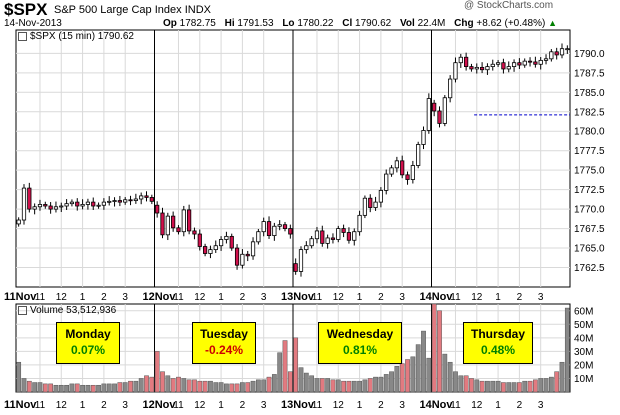  I want to click on day-change: 0.48%, so click(498, 350).